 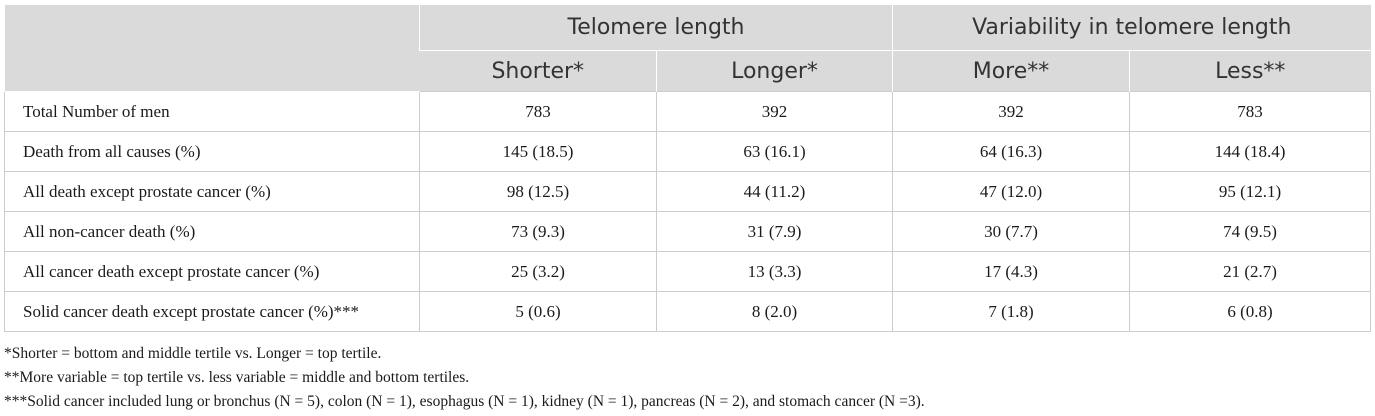 What do you see at coordinates (212, 151) in the screenshot?
I see `row-label: Death from all causes (%)` at bounding box center [212, 151].